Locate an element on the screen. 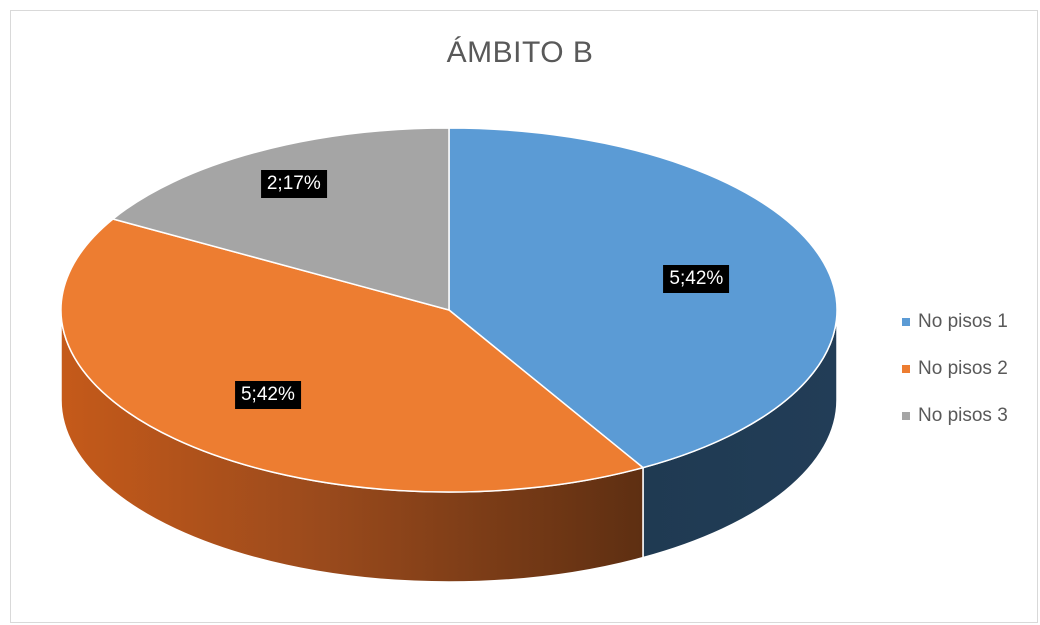 This screenshot has height=625, width=1040. legend-item-1: No pisos 1 is located at coordinates (955, 321).